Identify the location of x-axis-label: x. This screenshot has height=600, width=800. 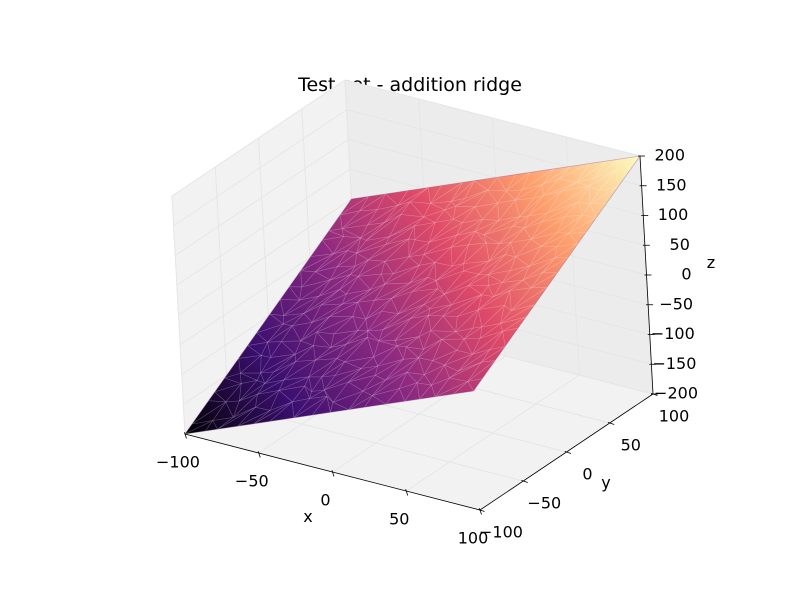
(307, 516).